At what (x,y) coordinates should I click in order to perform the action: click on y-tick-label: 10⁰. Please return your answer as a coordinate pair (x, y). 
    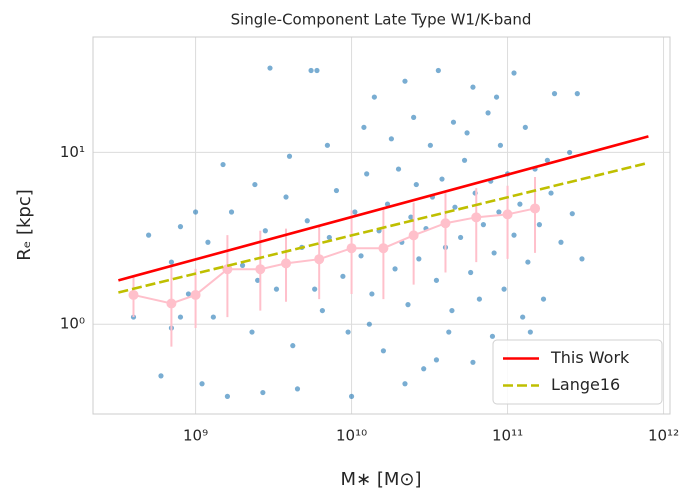
    Looking at the image, I should click on (72, 324).